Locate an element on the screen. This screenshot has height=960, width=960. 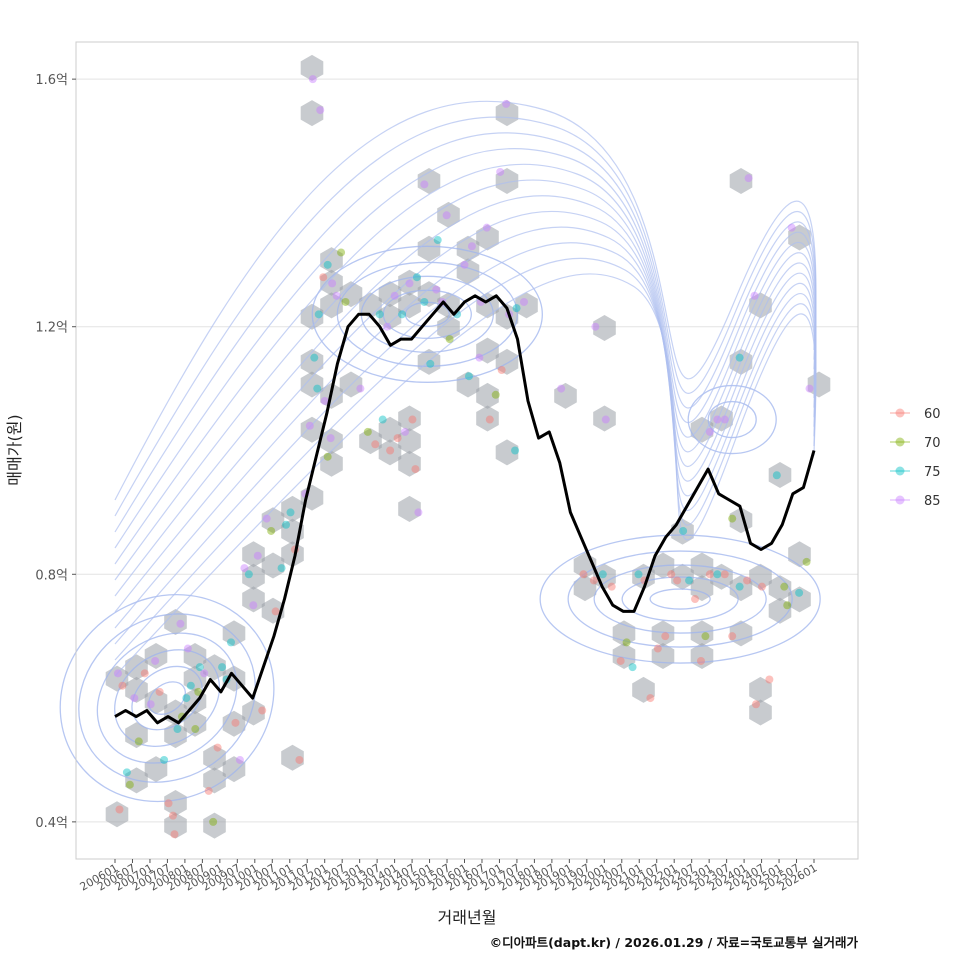
y-tick-label: 1.6억 is located at coordinates (51, 80).